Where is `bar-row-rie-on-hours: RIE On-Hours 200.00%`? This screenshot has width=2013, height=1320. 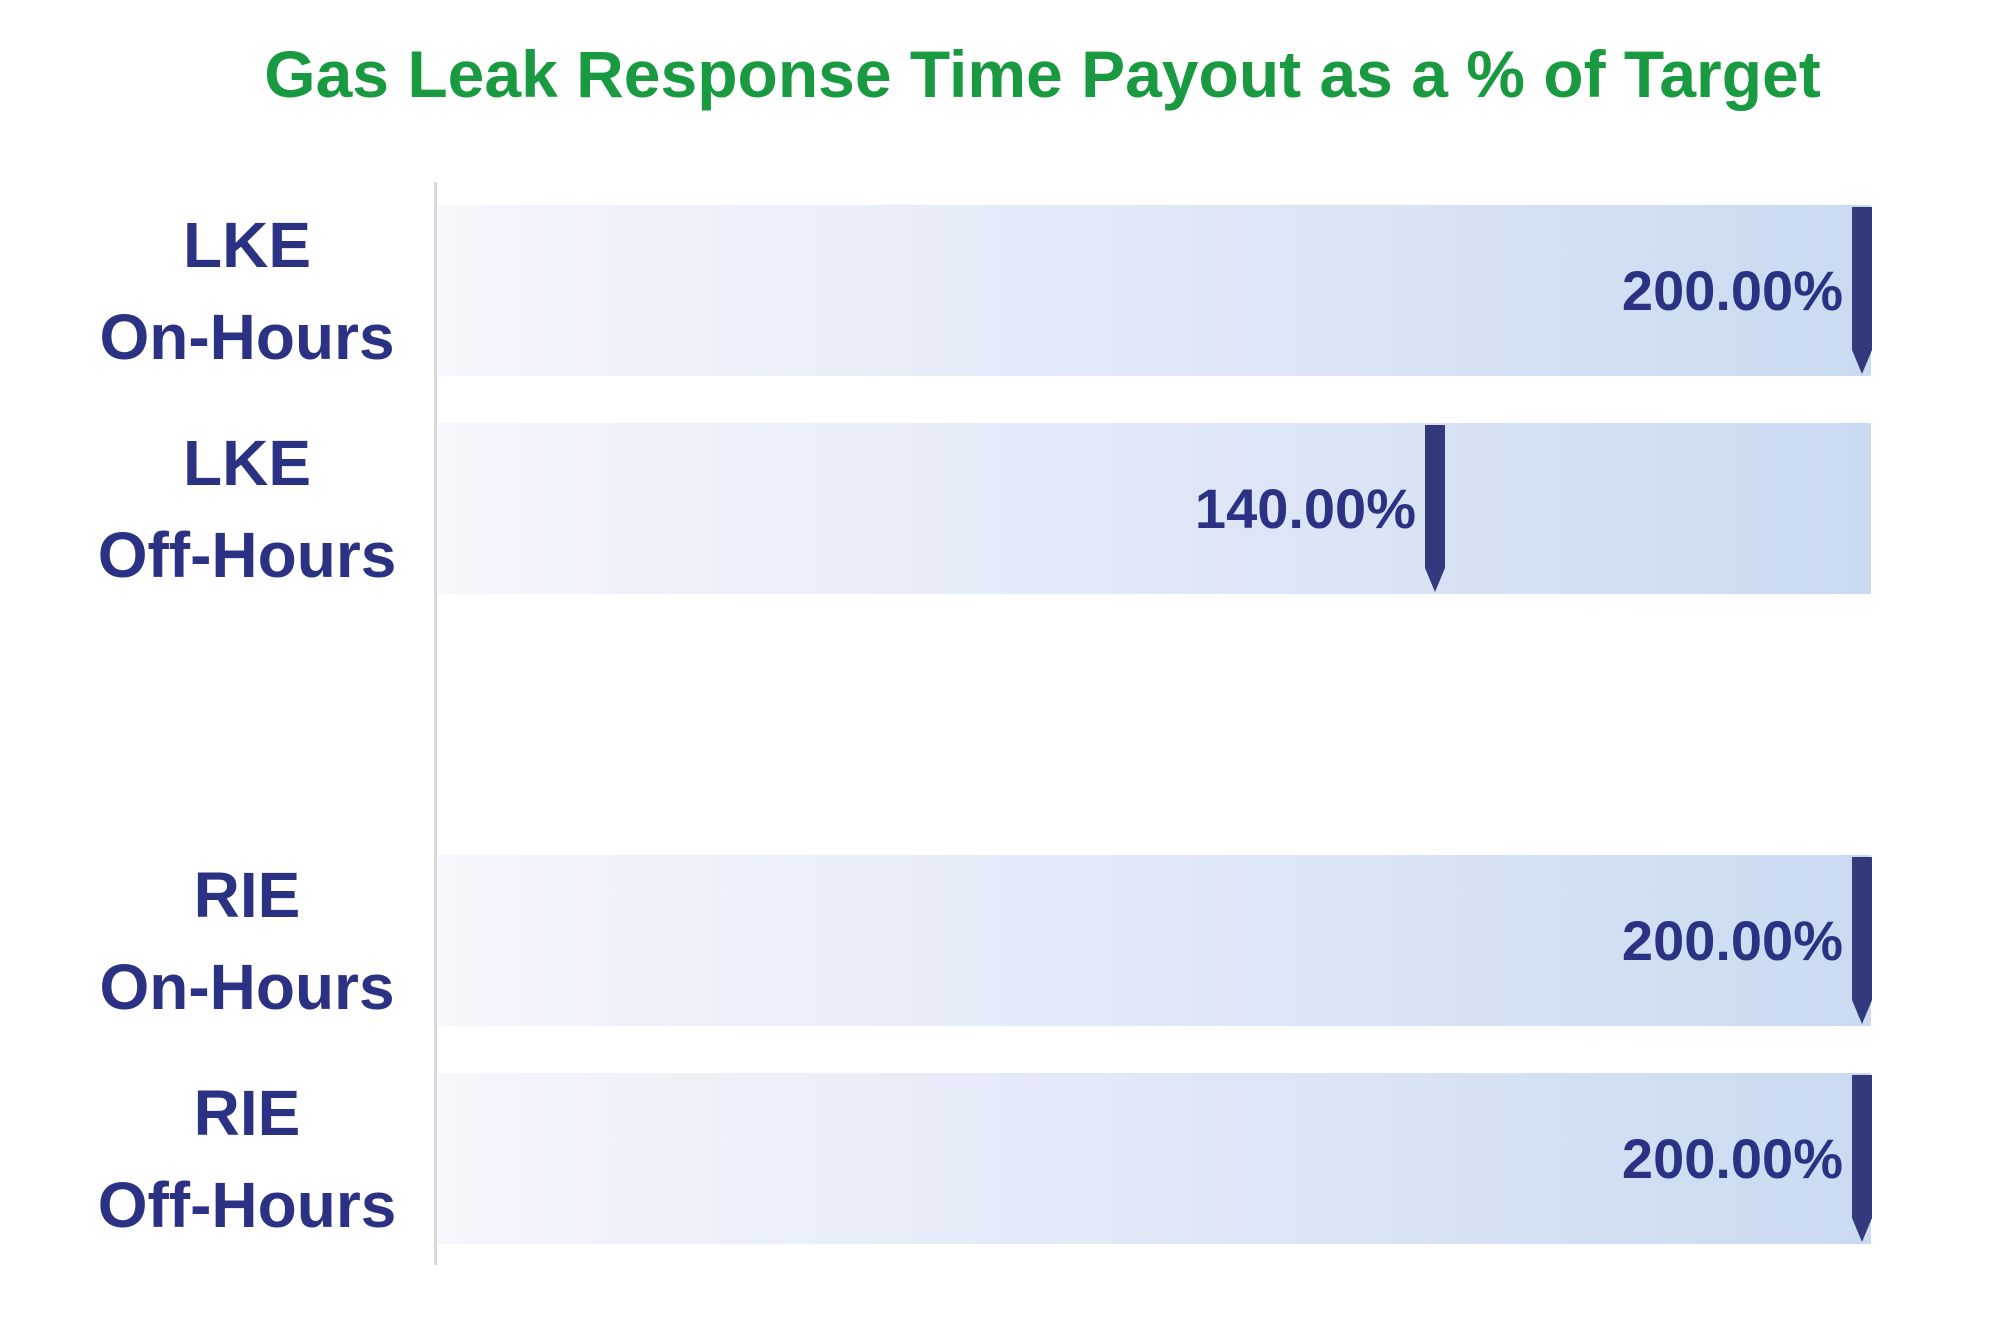
bar-row-rie-on-hours: RIE On-Hours 200.00% is located at coordinates (1006, 940).